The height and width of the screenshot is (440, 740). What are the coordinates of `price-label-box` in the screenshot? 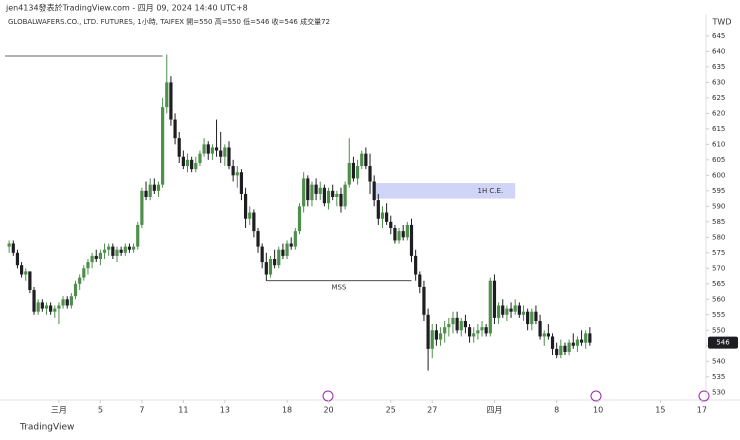 It's located at (723, 342).